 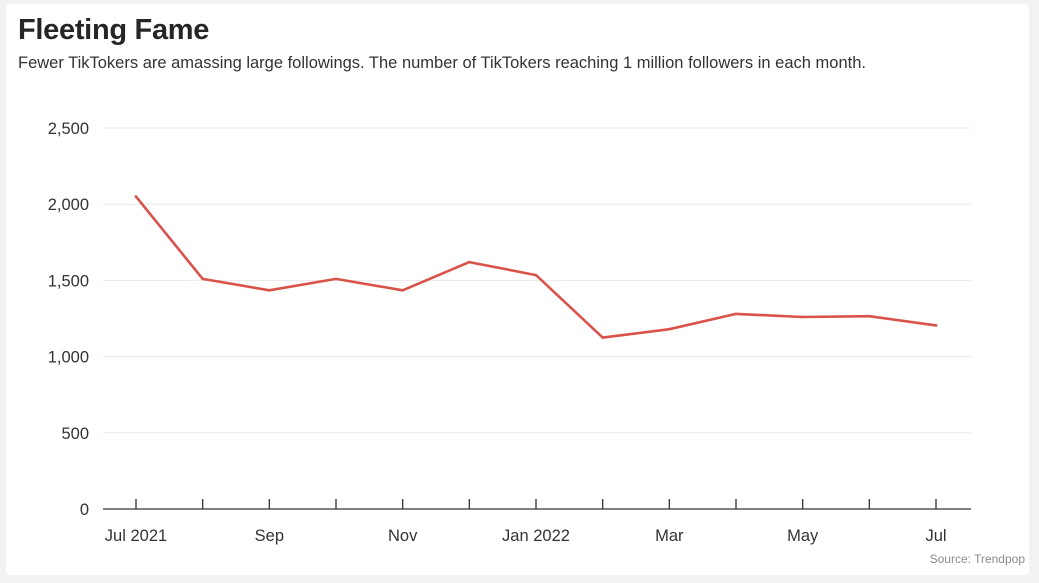 What do you see at coordinates (68, 358) in the screenshot?
I see `y-tick-label: 1,000` at bounding box center [68, 358].